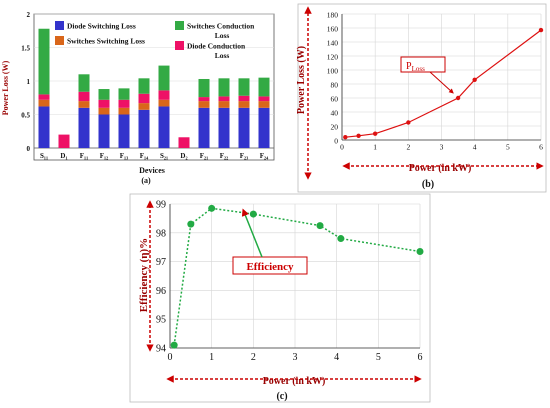 The image size is (550, 408). What do you see at coordinates (44, 156) in the screenshot?
I see `x-tick-label: S₁₁` at bounding box center [44, 156].